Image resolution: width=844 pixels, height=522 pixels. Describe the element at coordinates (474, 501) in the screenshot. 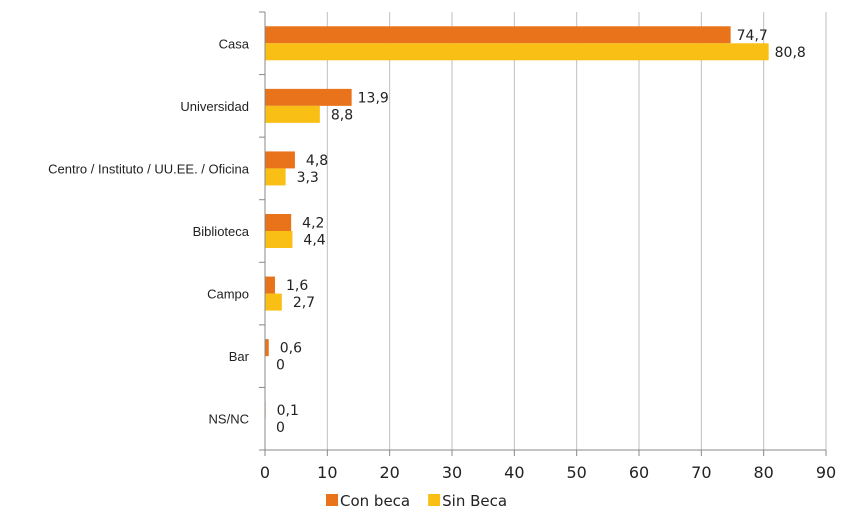

I see `legend-label: Sin Beca` at that location.